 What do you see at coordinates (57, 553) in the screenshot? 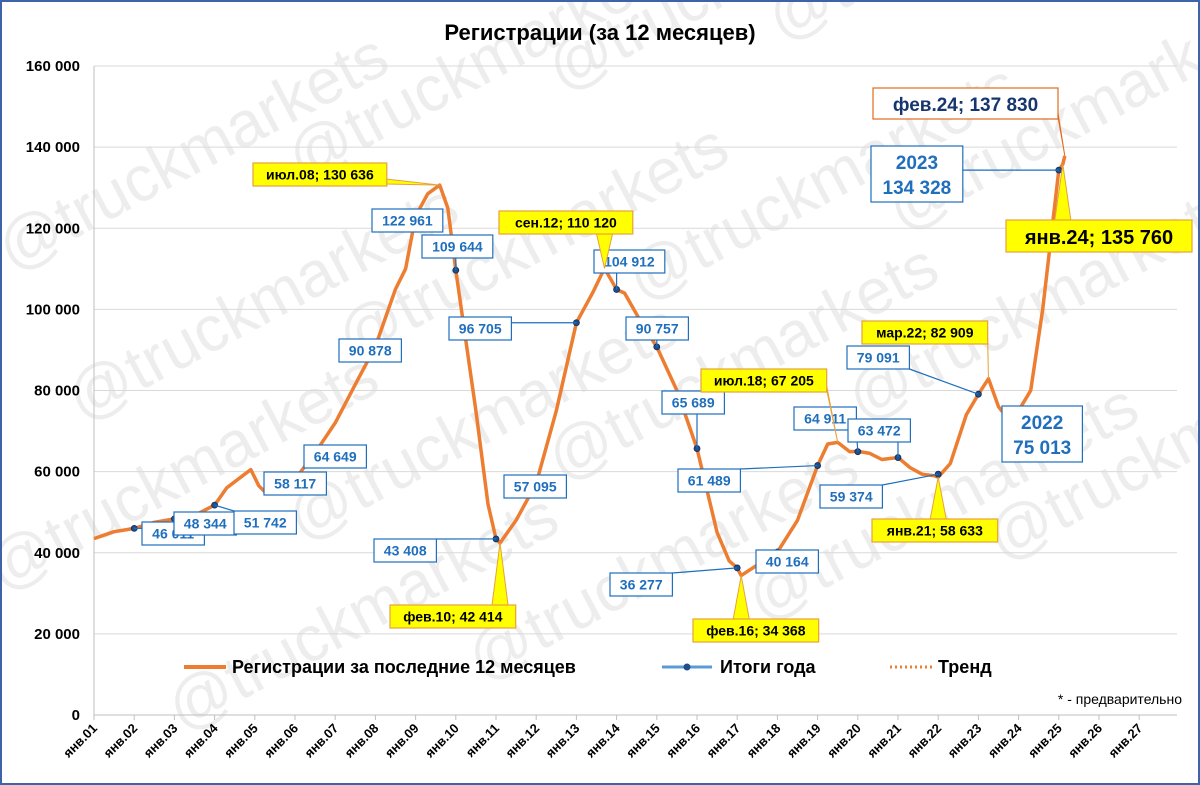
I see `y-tick-label: 40 000` at bounding box center [57, 553].